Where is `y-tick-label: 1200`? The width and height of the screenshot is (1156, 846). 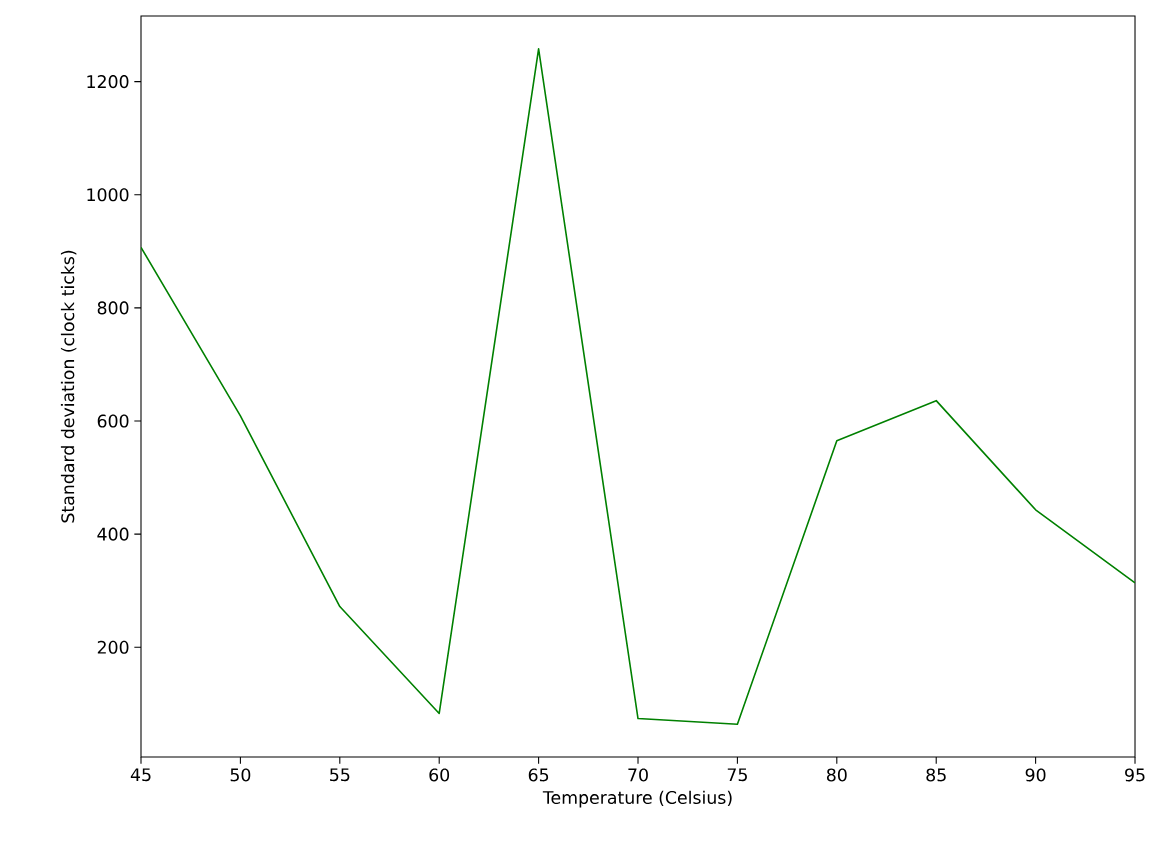
y-tick-label: 1200 is located at coordinates (108, 82).